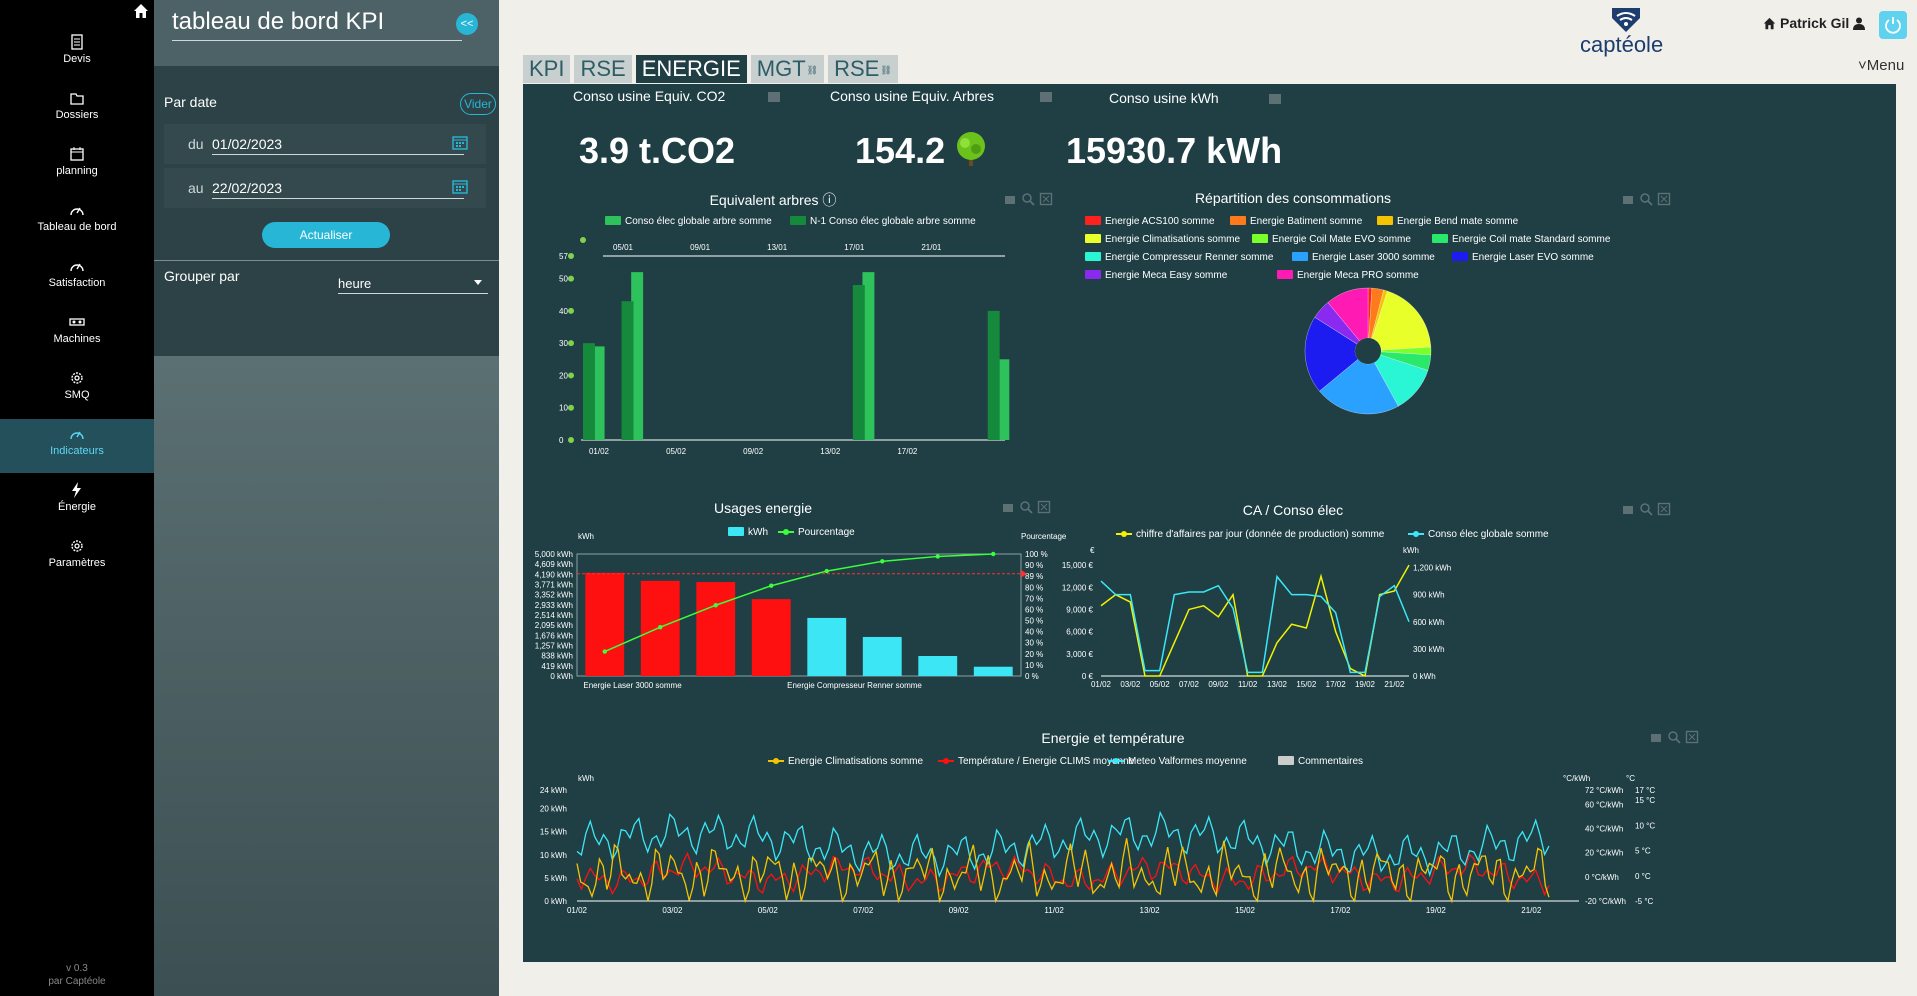 The height and width of the screenshot is (996, 1917). What do you see at coordinates (863, 69) in the screenshot?
I see `tab-rse-2: RSE⛓` at bounding box center [863, 69].